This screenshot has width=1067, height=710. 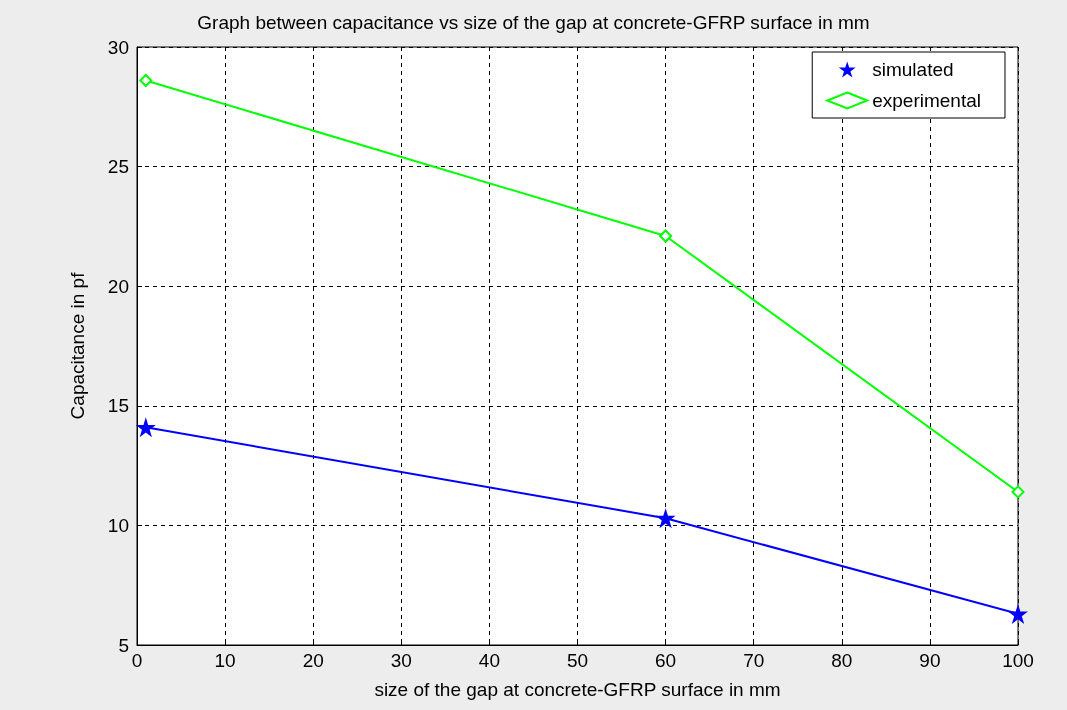 I want to click on y-tick-label: 10, so click(x=118, y=525).